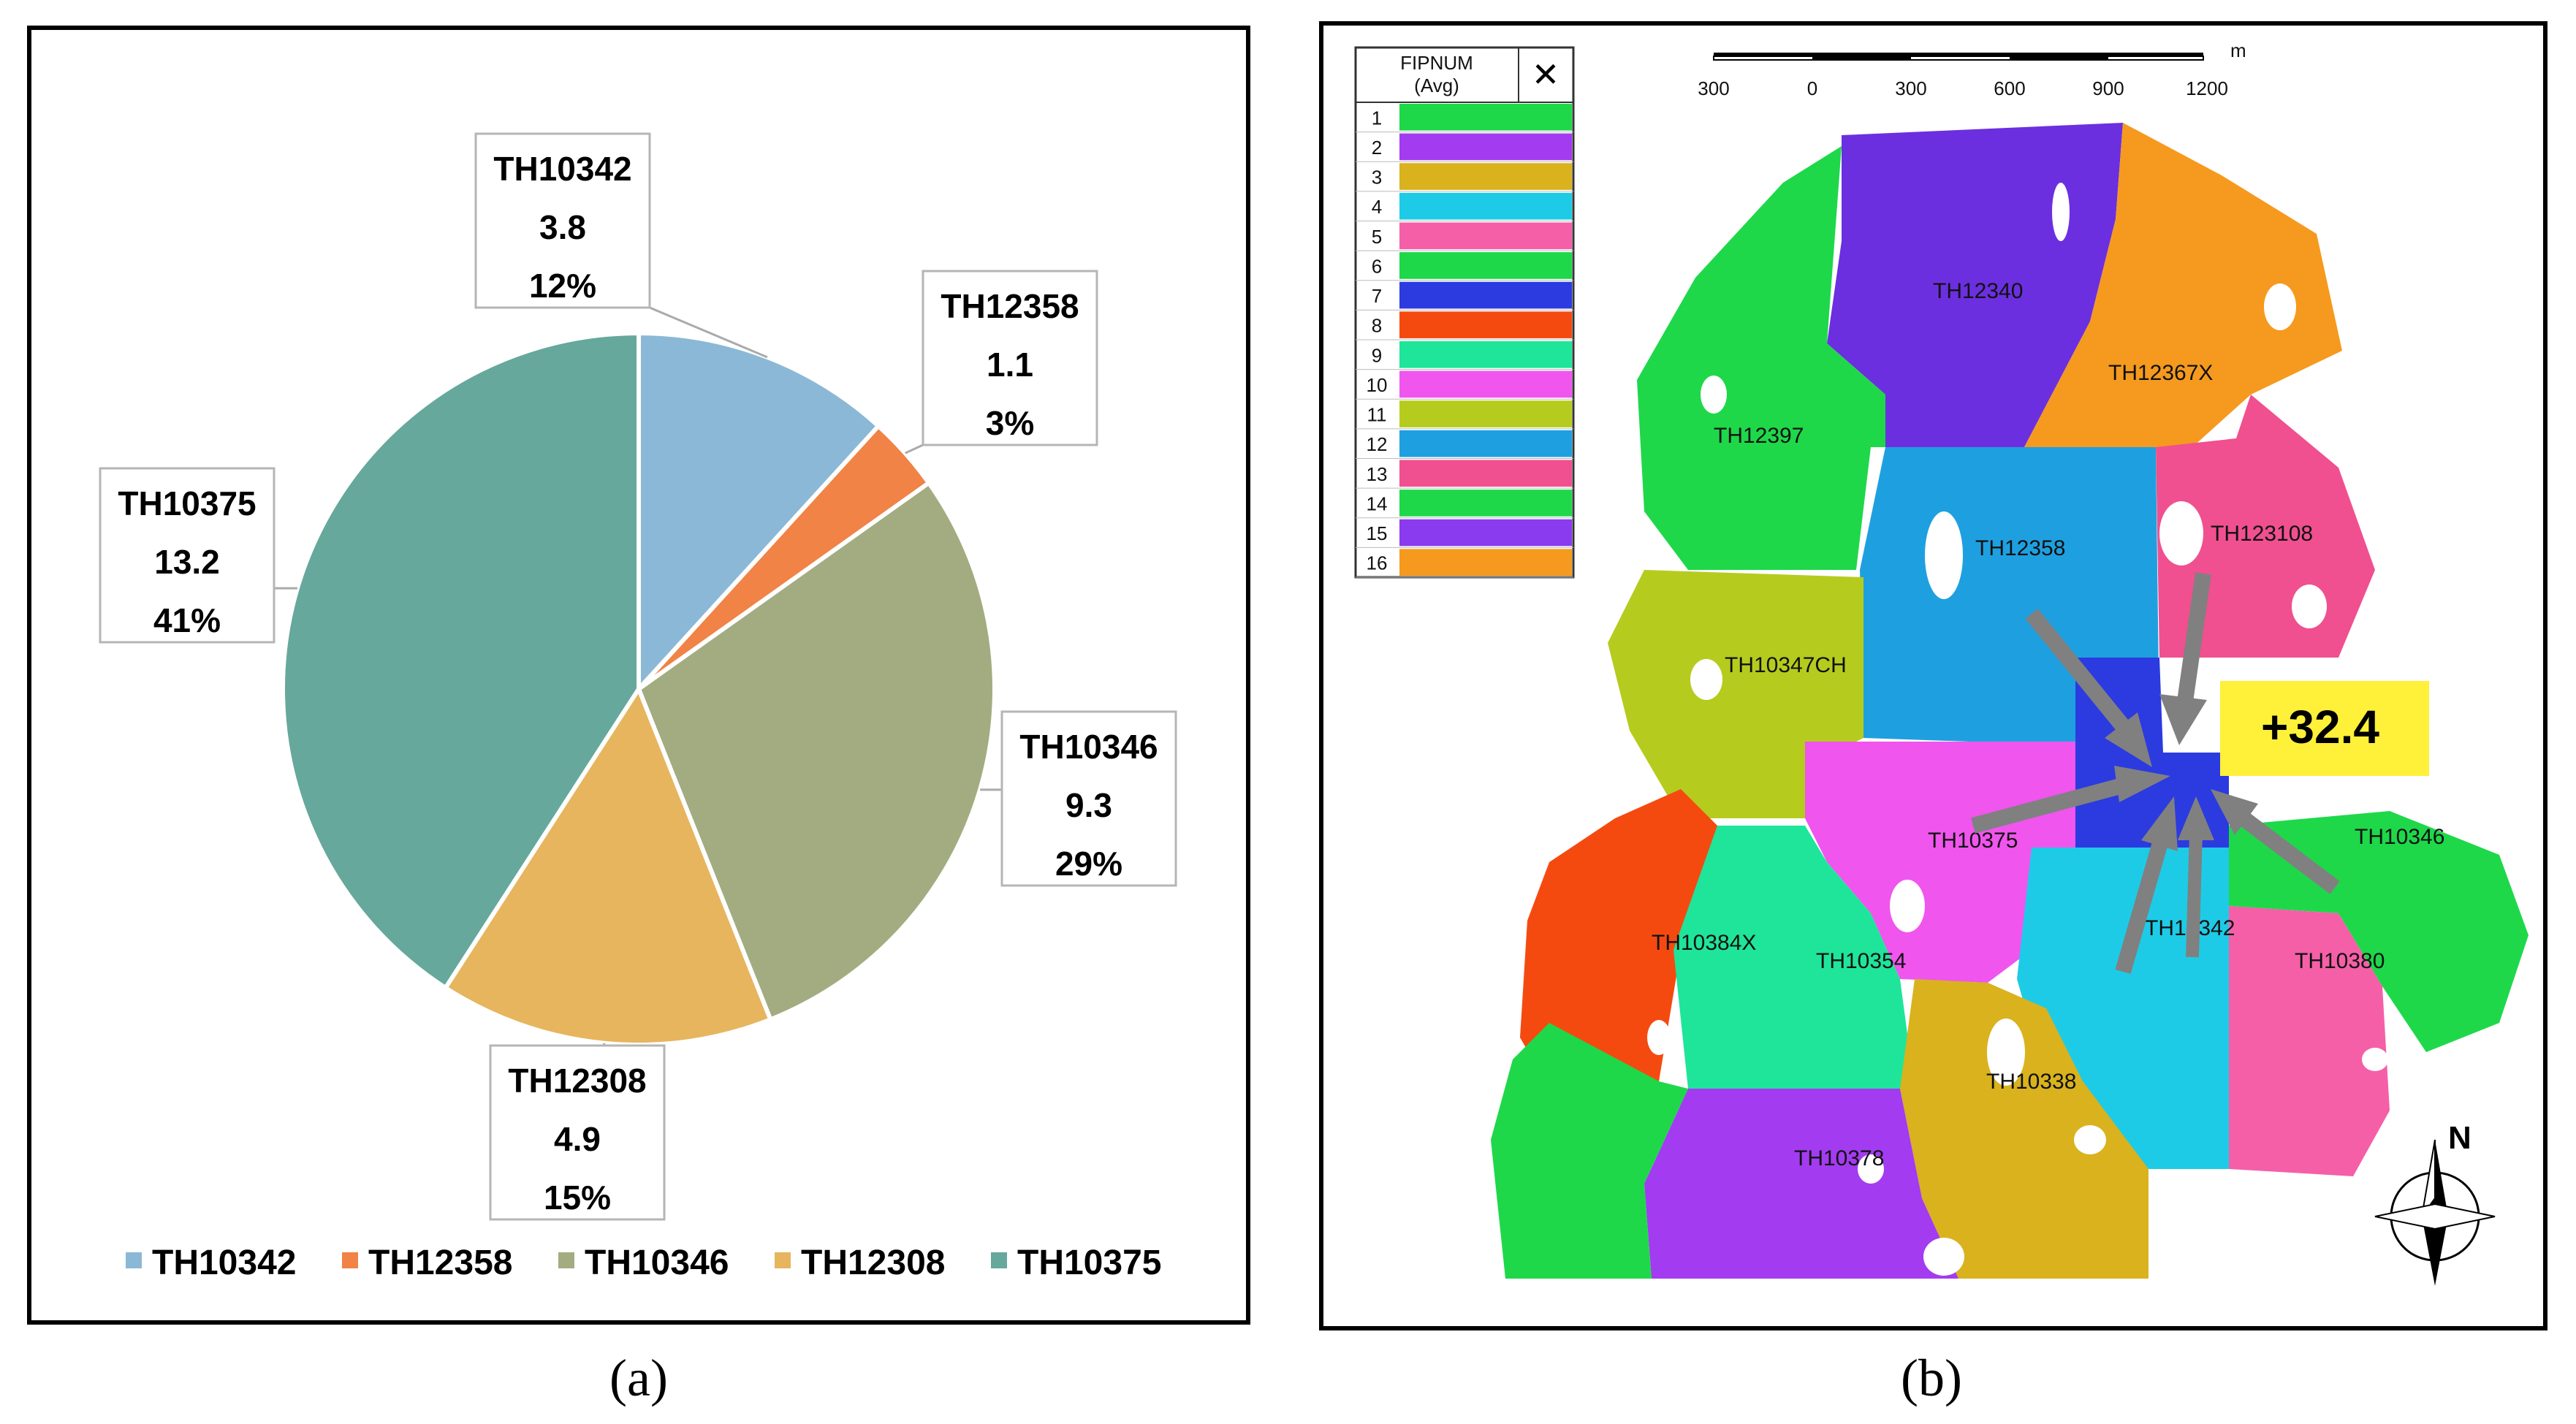  I want to click on annotation-box, so click(2324, 728).